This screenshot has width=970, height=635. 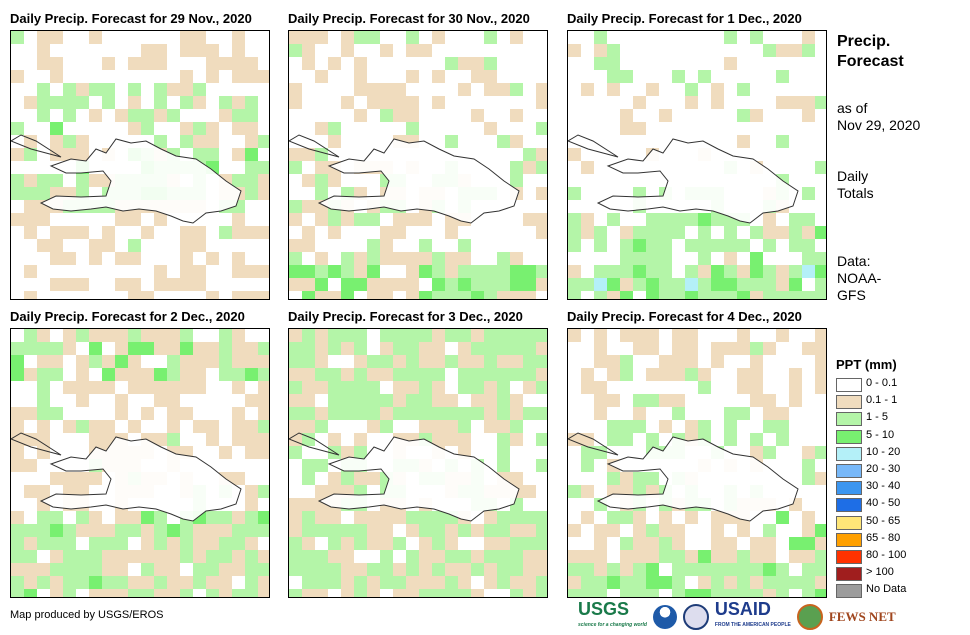 I want to click on forecast-map-panel, so click(x=697, y=165).